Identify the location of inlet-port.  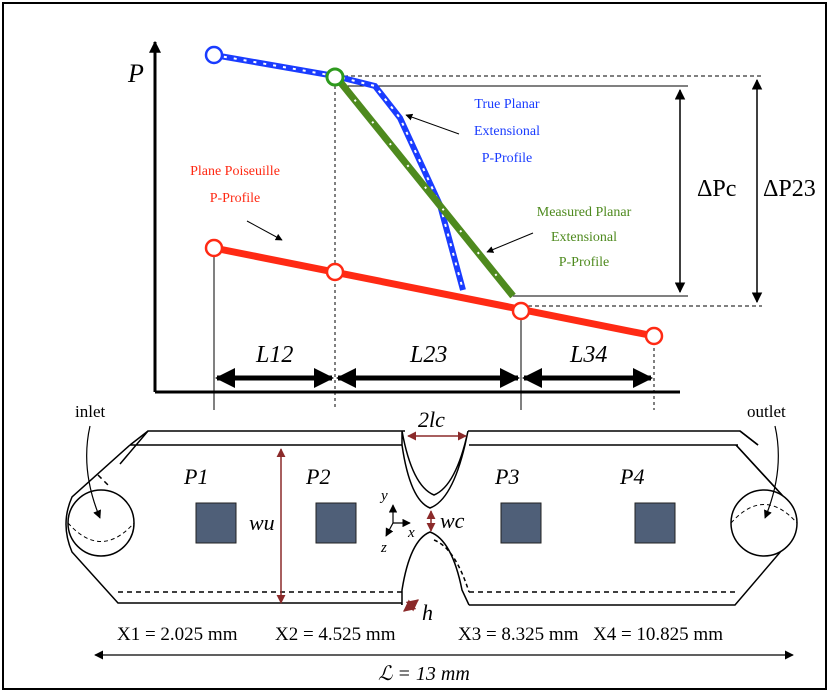
(101, 523).